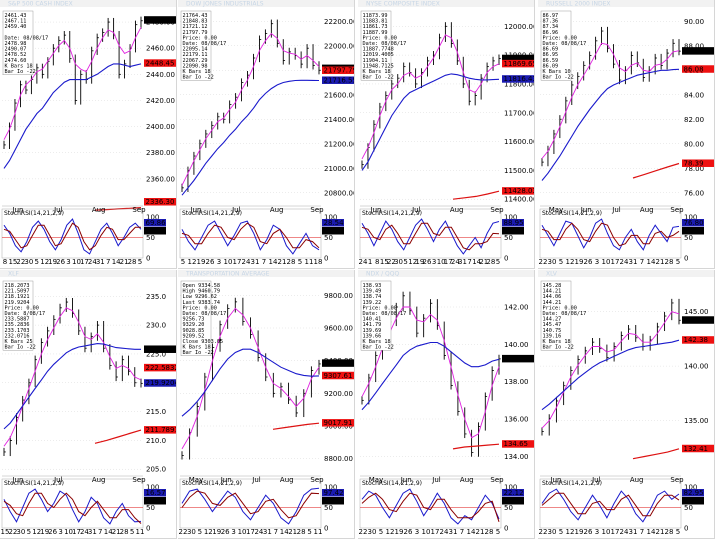  Describe the element at coordinates (328, 508) in the screenshot. I see `stoch-axis-label: 50` at that location.